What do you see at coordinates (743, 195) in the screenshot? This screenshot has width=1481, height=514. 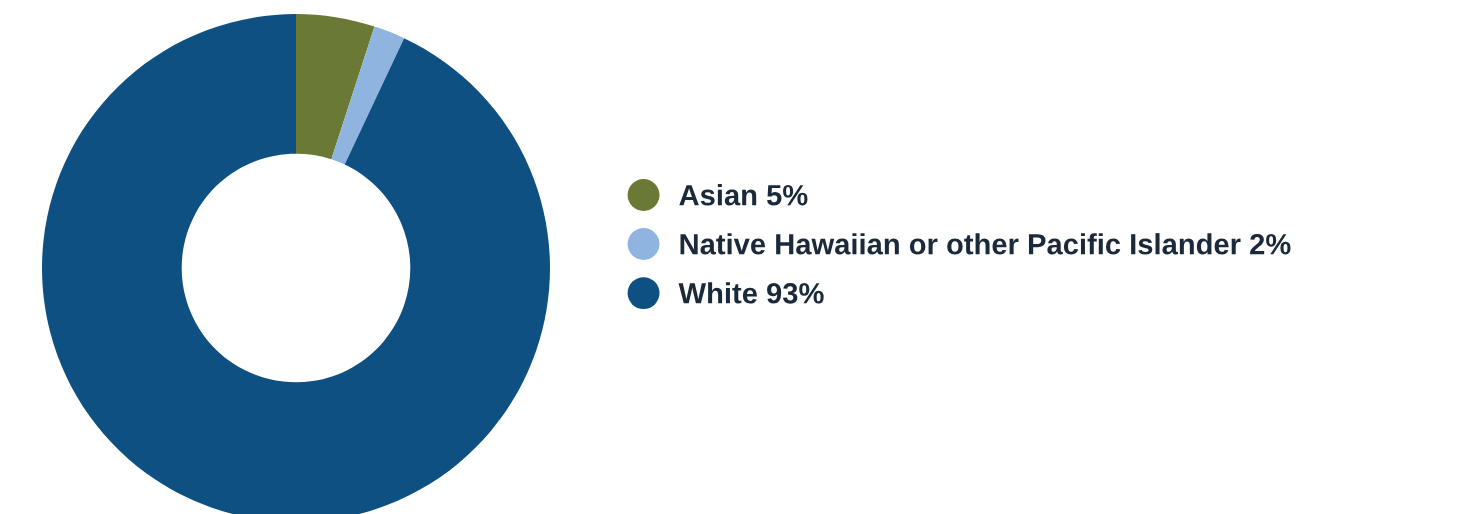 I see `legend-label: Asian 5%` at bounding box center [743, 195].